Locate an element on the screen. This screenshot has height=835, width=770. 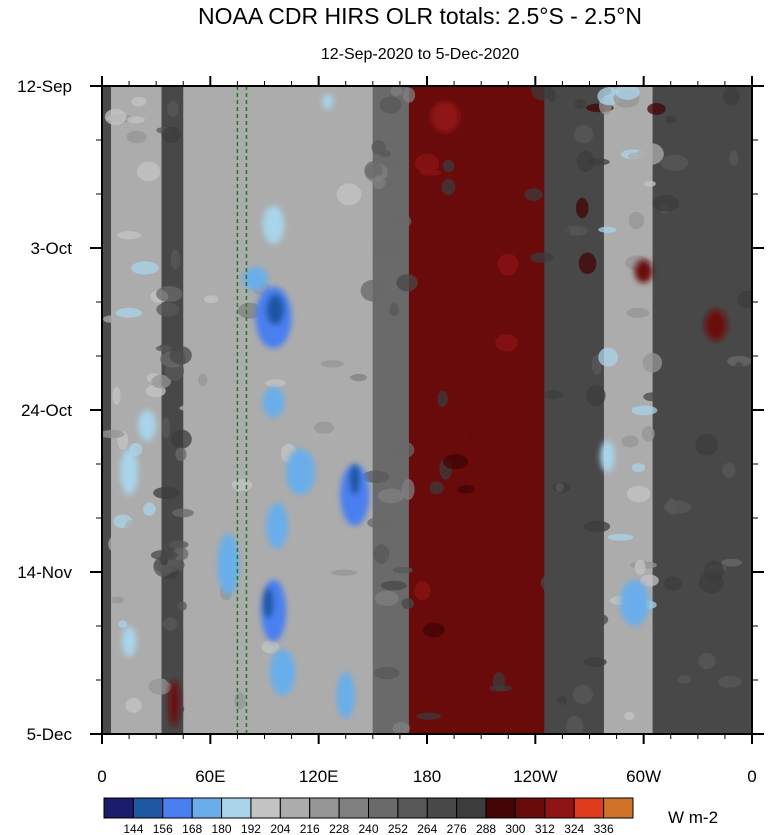
y-tick-label-3: 14-Nov is located at coordinates (44, 572).